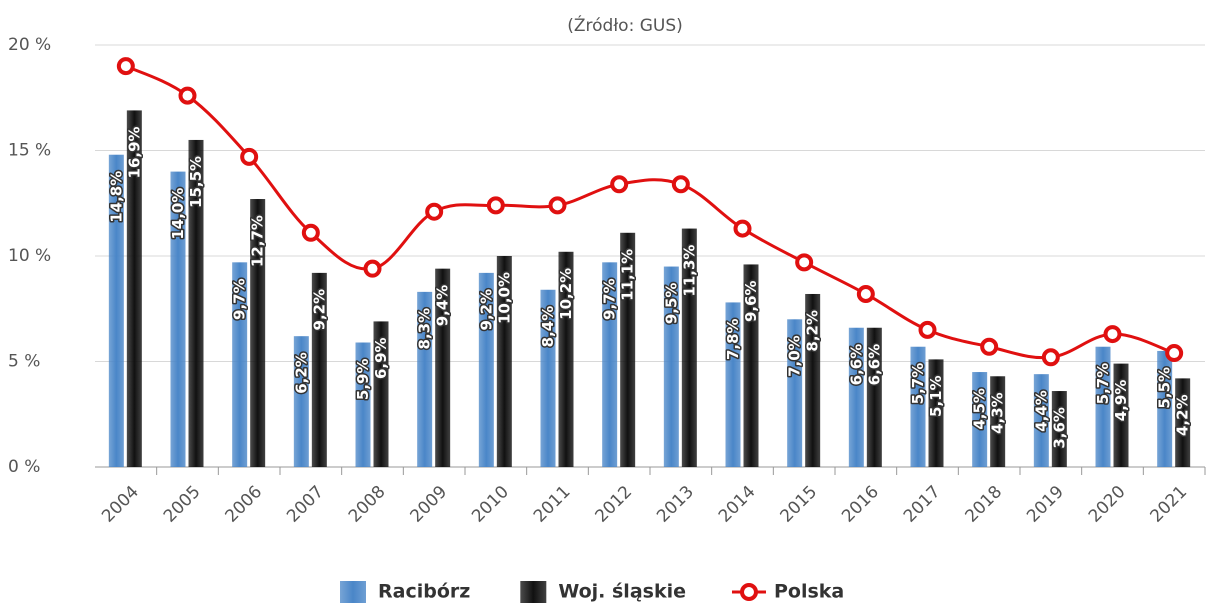 This screenshot has height=606, width=1213. I want to click on x-tick-label: 2005, so click(182, 504).